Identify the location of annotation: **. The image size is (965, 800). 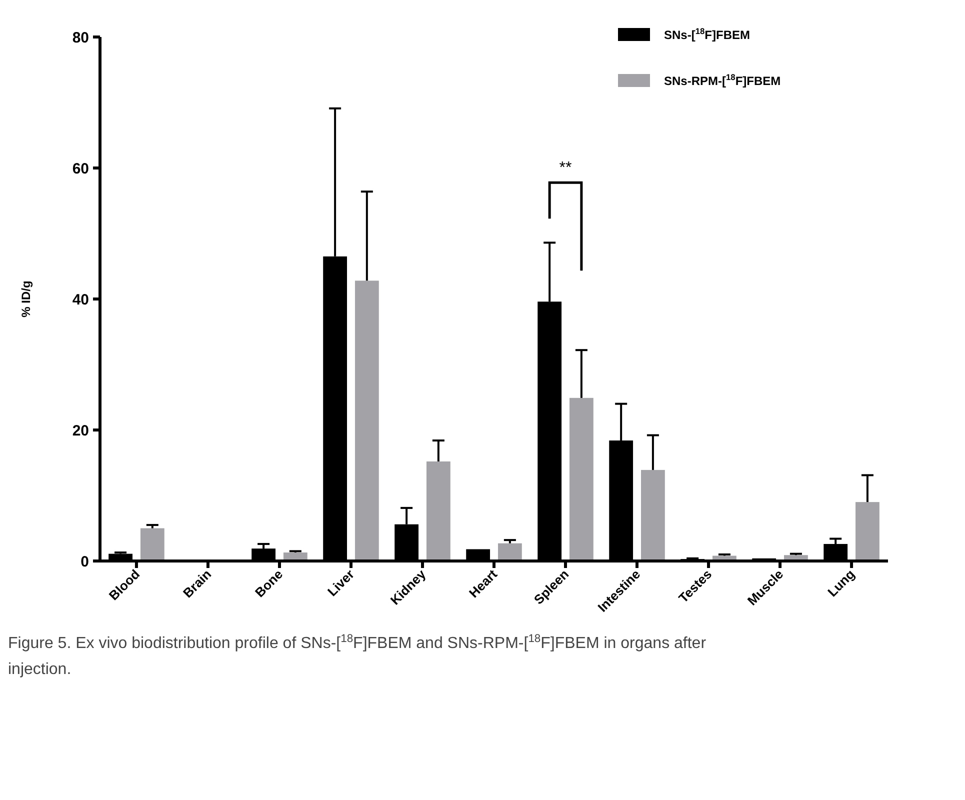
(565, 168).